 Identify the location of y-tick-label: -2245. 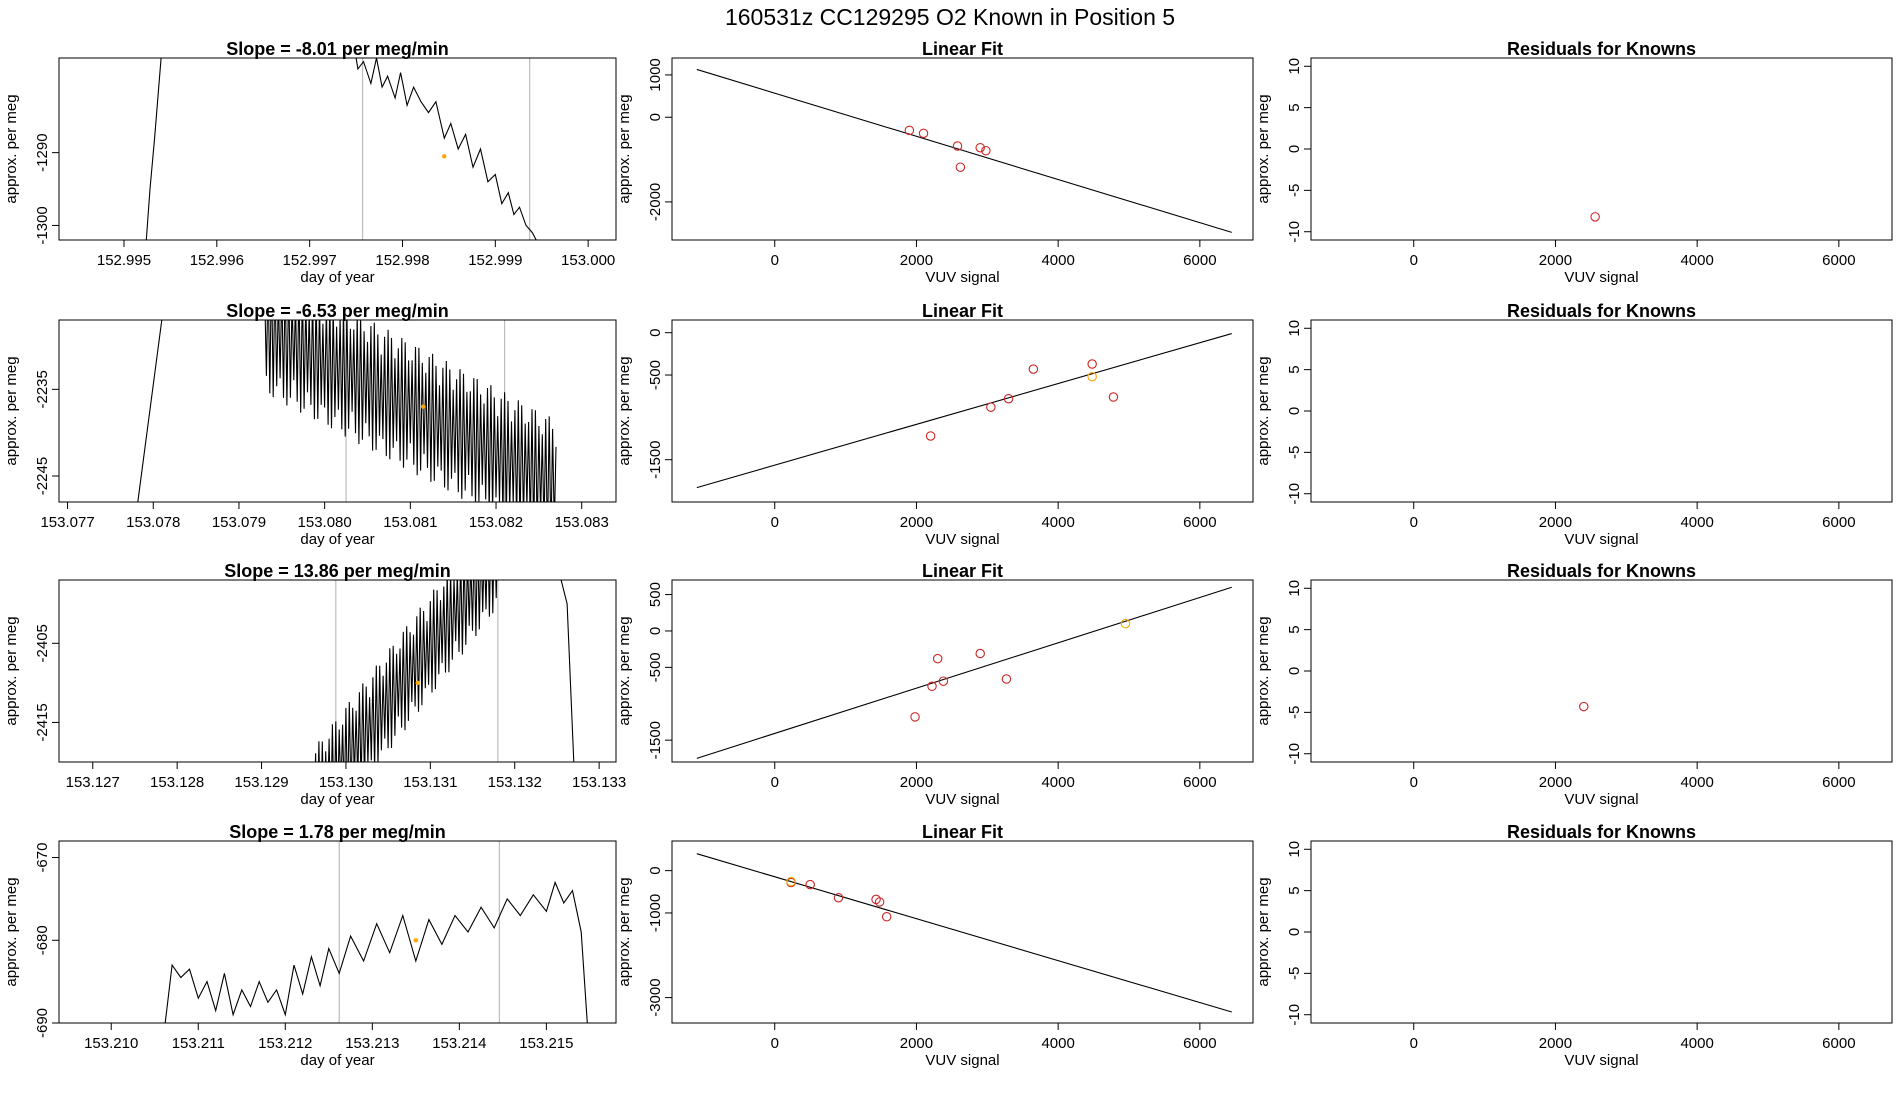
(42, 476).